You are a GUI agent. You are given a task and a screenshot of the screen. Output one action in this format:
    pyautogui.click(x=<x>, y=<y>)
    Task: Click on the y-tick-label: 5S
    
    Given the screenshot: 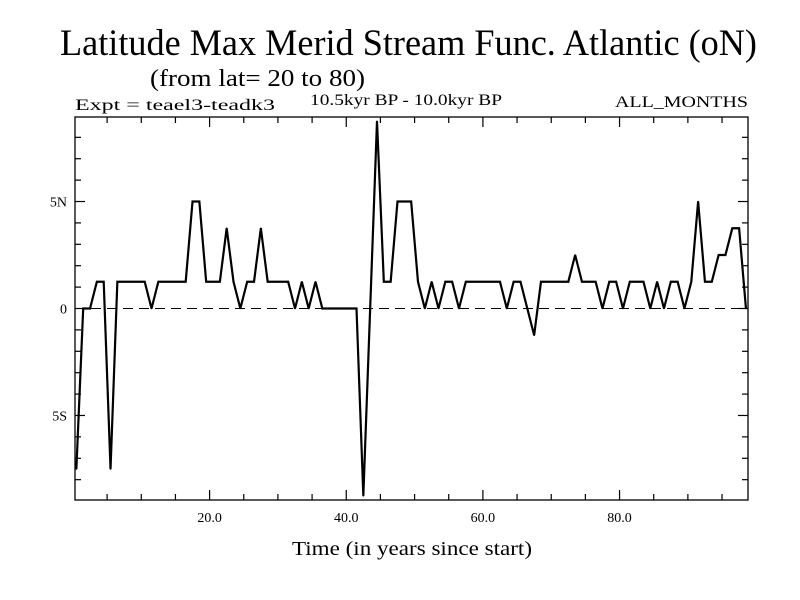 What is the action you would take?
    pyautogui.click(x=59, y=416)
    